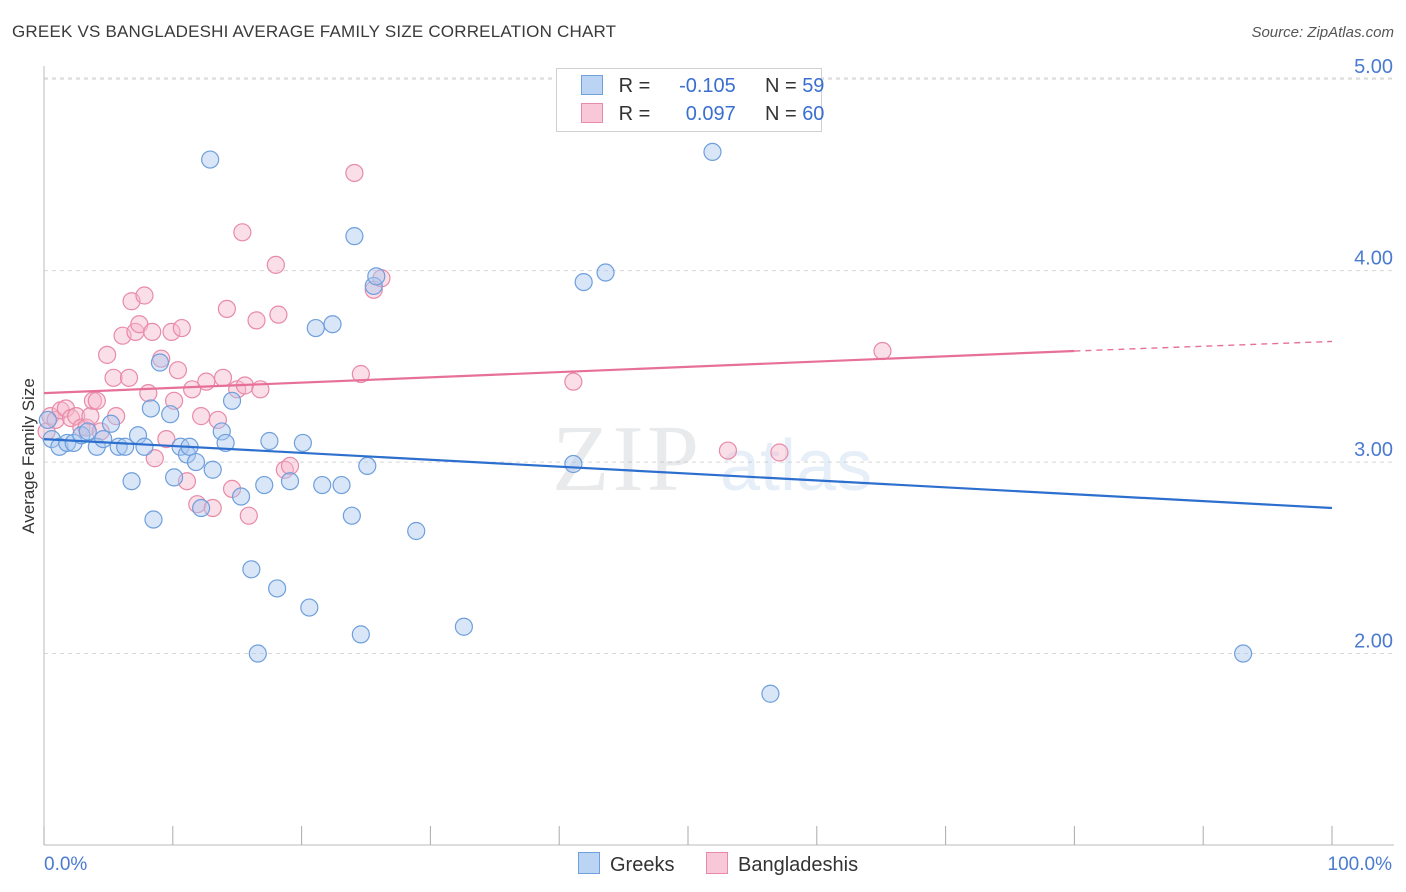  I want to click on bangladeshis-trend-extension, so click(1203, 346).